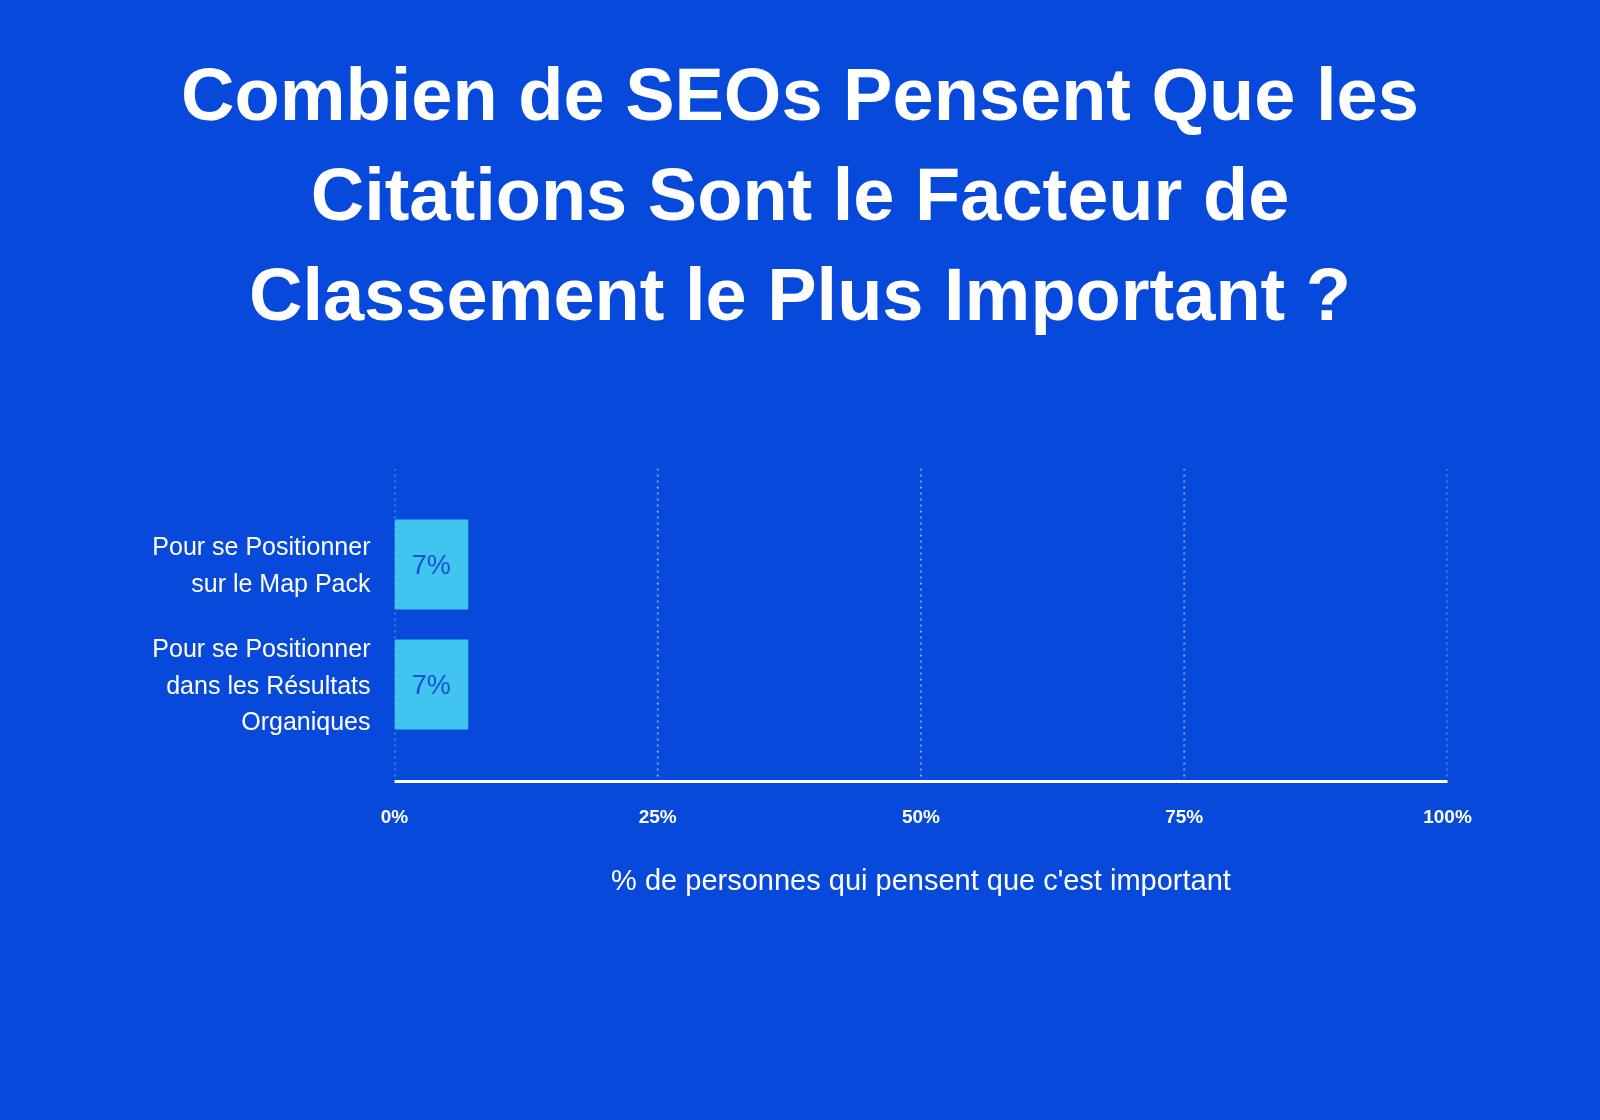 The width and height of the screenshot is (1600, 1120). I want to click on y-tick-label: Pour se Positionner dans les Résultats Organiques, so click(261, 684).